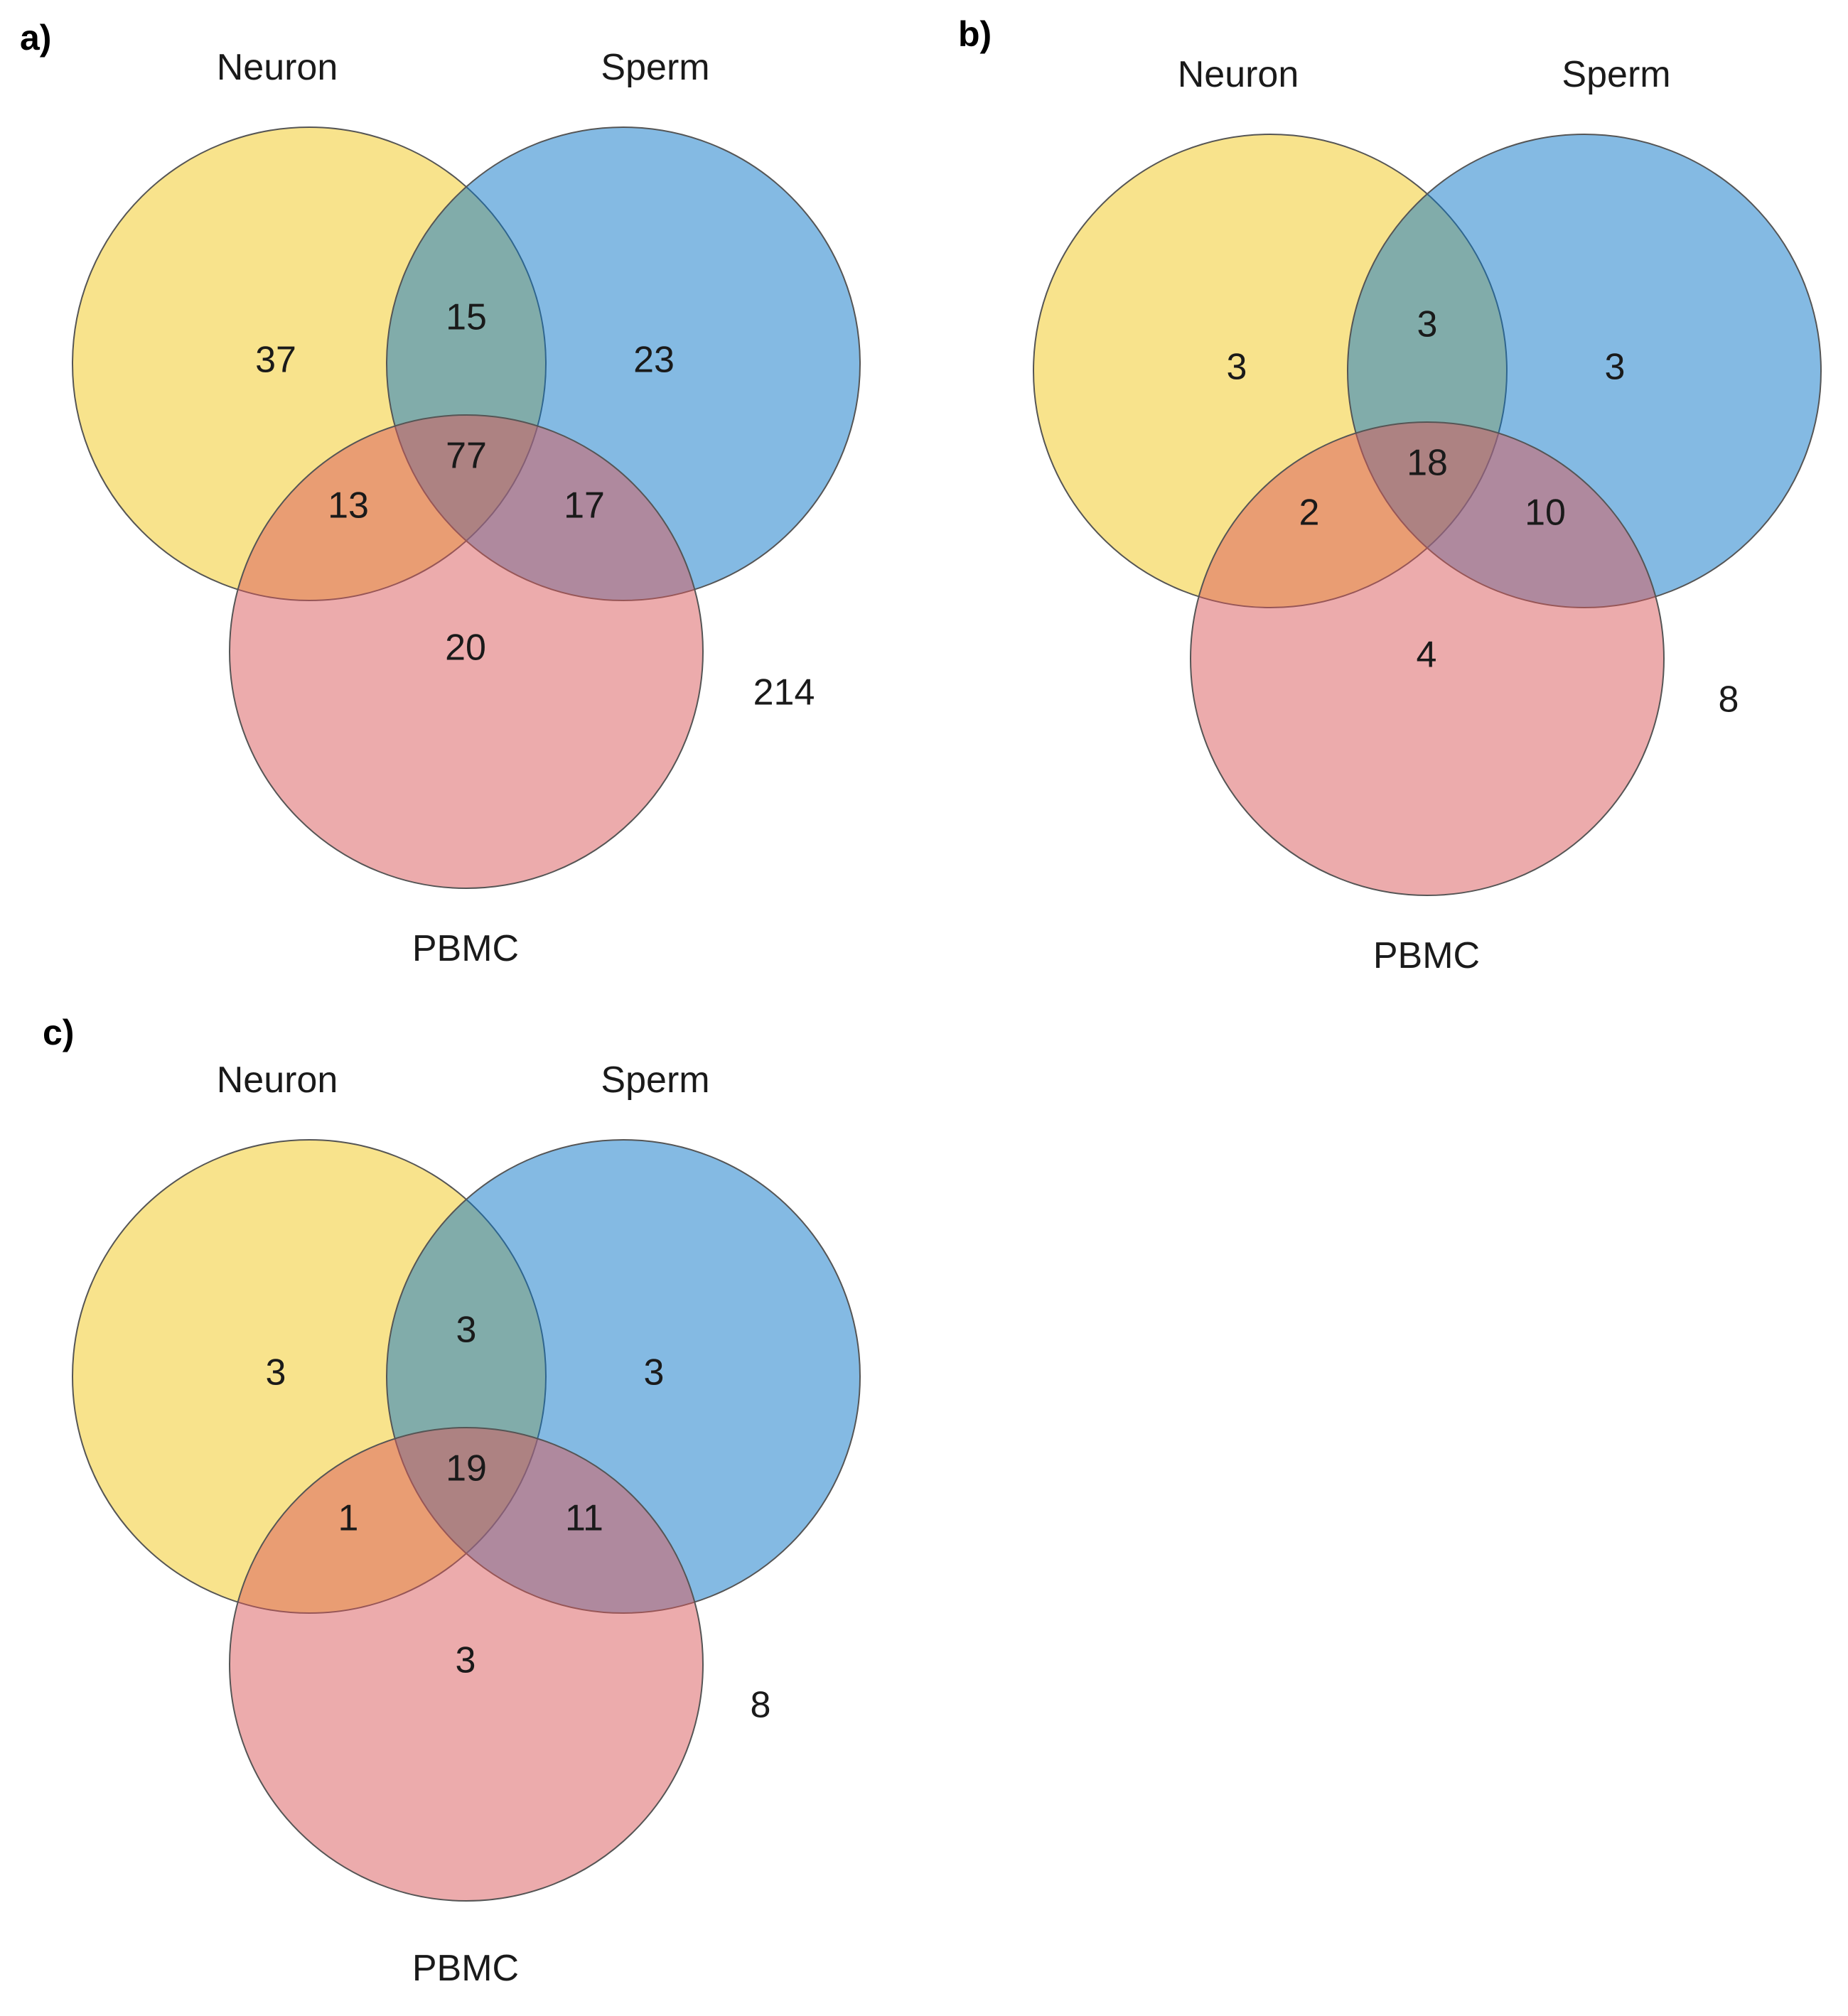 This screenshot has width=1848, height=2016. I want to click on count-all: 18, so click(1427, 463).